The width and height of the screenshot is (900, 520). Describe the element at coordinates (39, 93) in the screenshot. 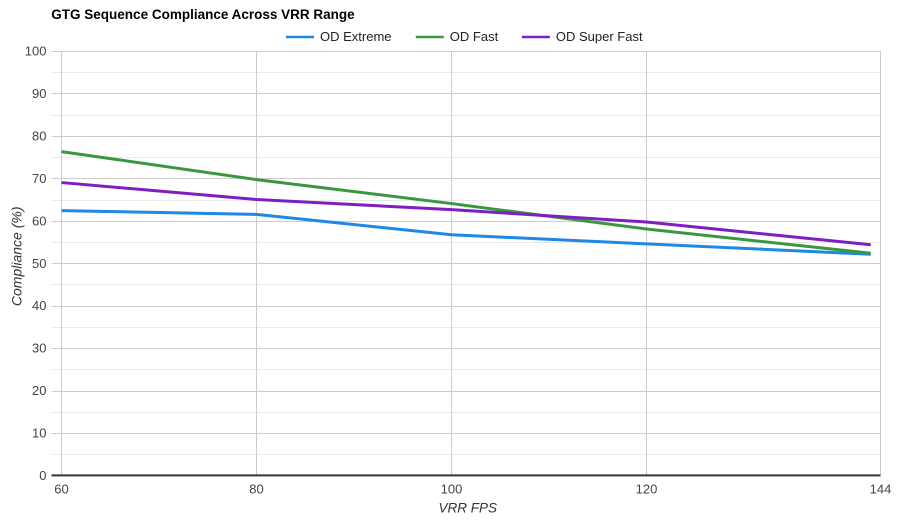

I see `svg-text: 90` at that location.